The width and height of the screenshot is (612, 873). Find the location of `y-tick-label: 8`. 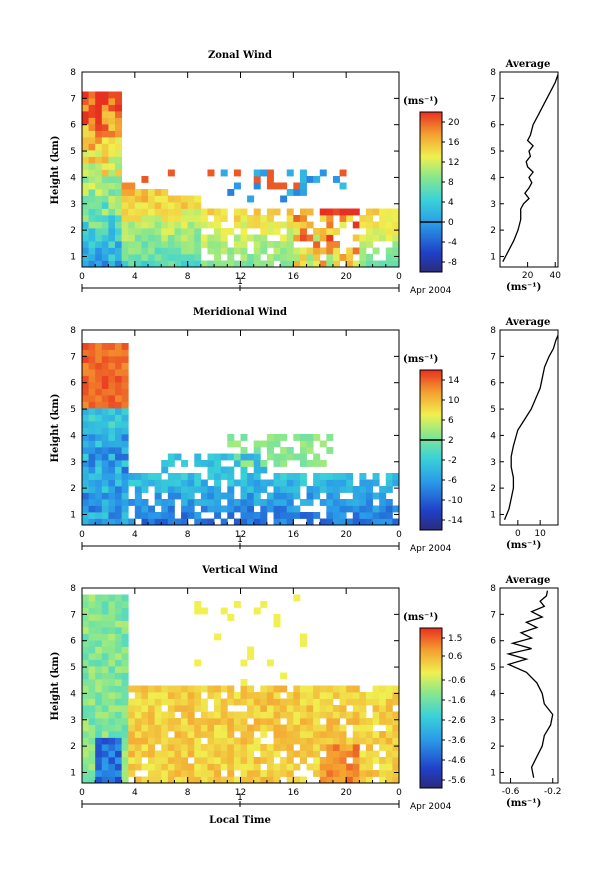

y-tick-label: 8 is located at coordinates (73, 589).